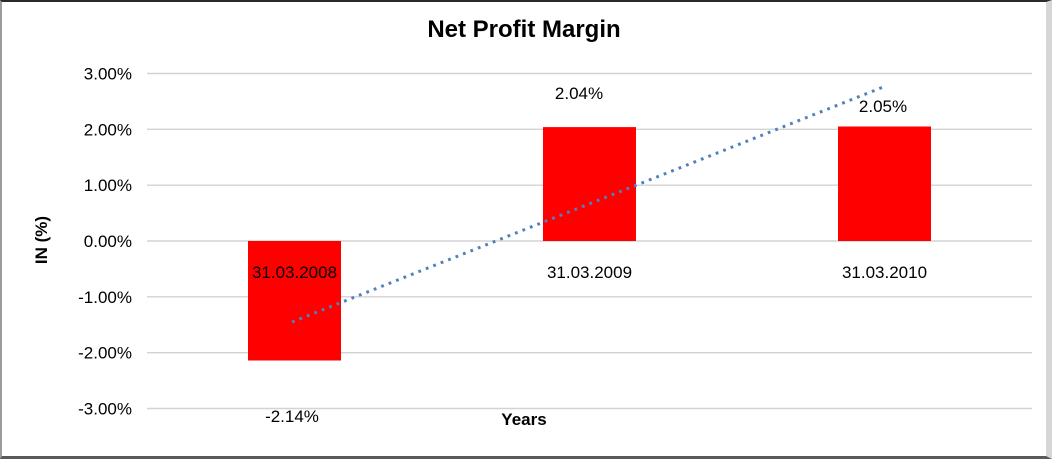 The height and width of the screenshot is (459, 1052). Describe the element at coordinates (108, 241) in the screenshot. I see `y-tick-label: 0.00%` at that location.